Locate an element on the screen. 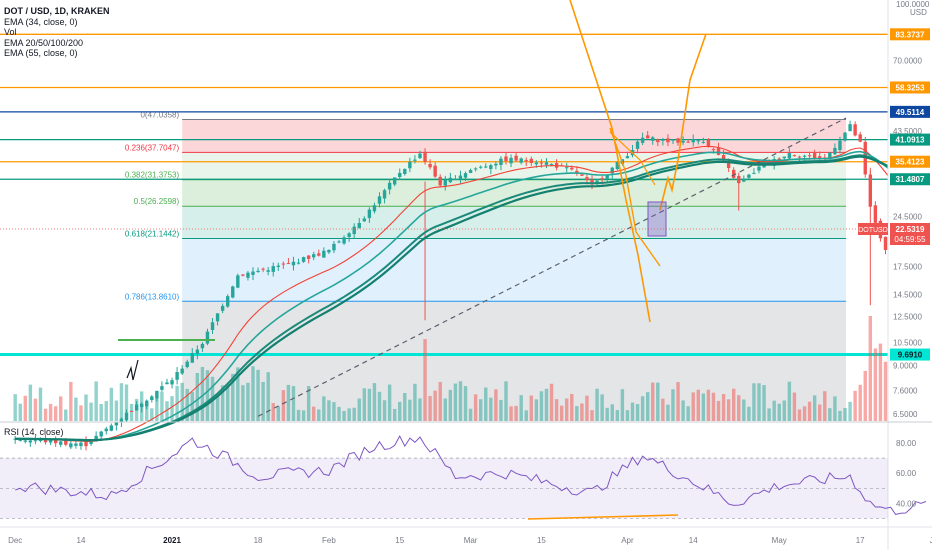 The width and height of the screenshot is (932, 555). fib-zone is located at coordinates (514, 166).